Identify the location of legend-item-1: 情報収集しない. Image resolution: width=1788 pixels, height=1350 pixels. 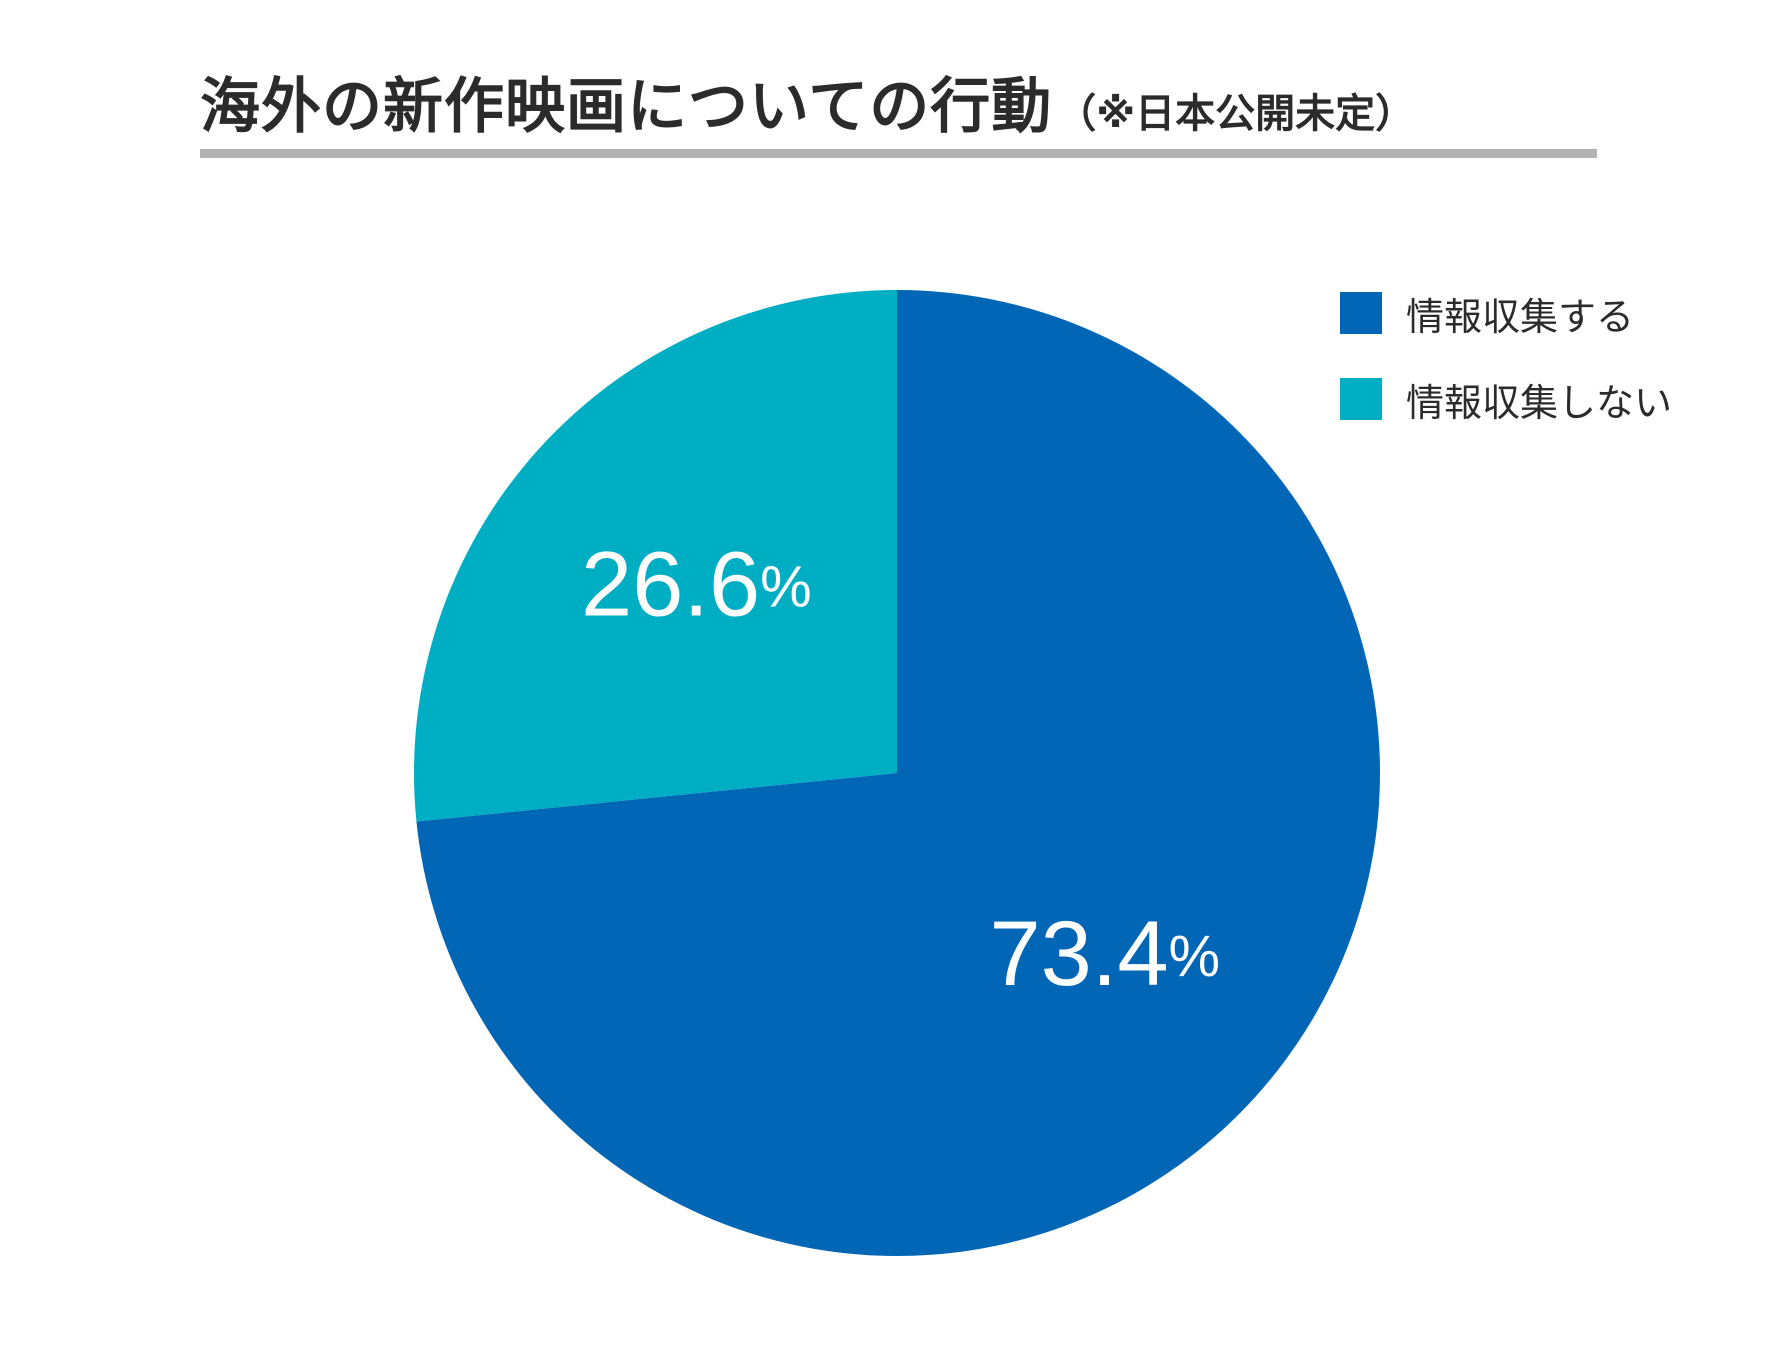
(1506, 401).